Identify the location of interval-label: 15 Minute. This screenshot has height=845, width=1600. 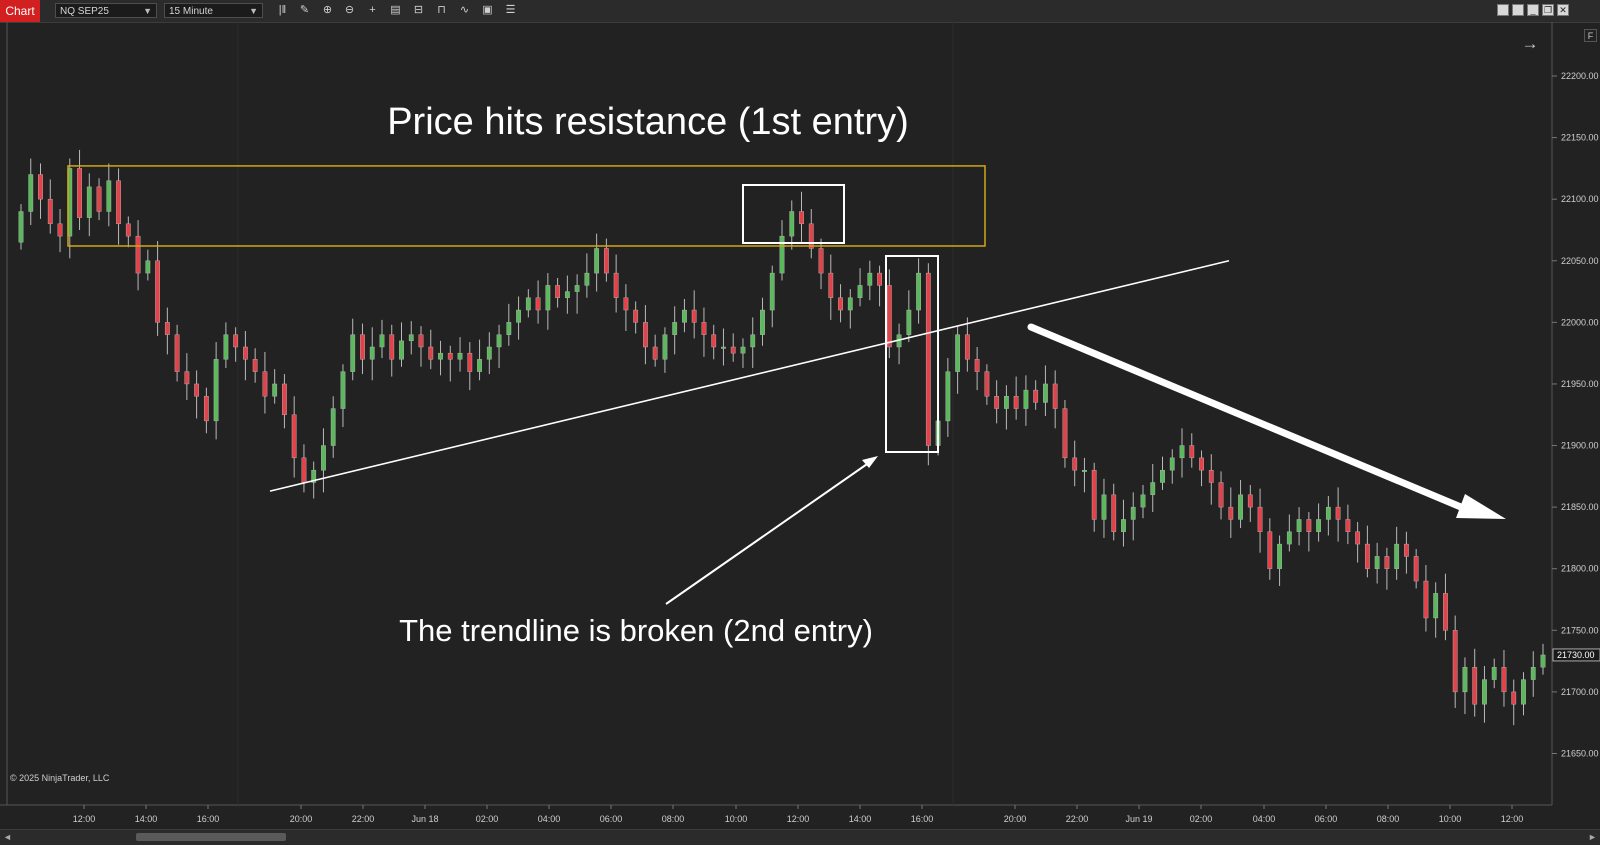
(191, 11).